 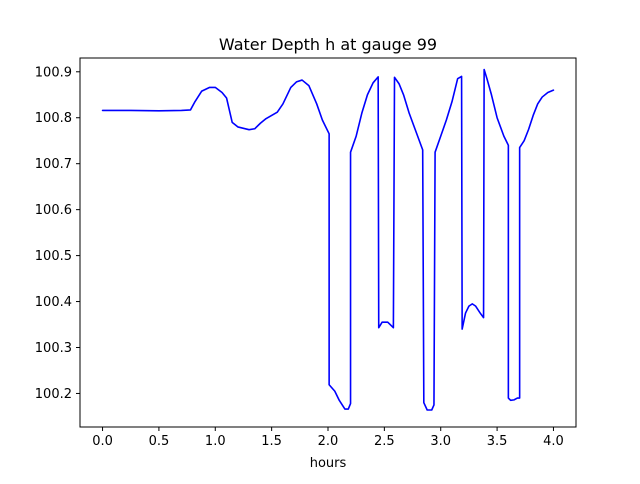 What do you see at coordinates (102, 441) in the screenshot?
I see `x-tick-label: 0.0` at bounding box center [102, 441].